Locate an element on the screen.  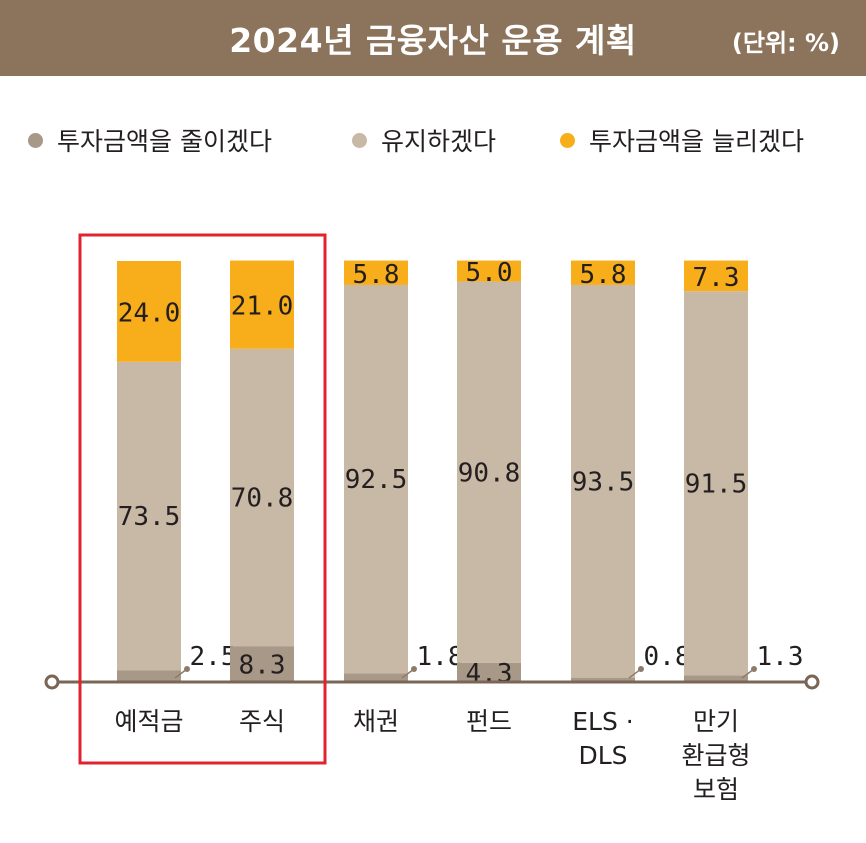
data-label-increase: 7.3 is located at coordinates (716, 278).